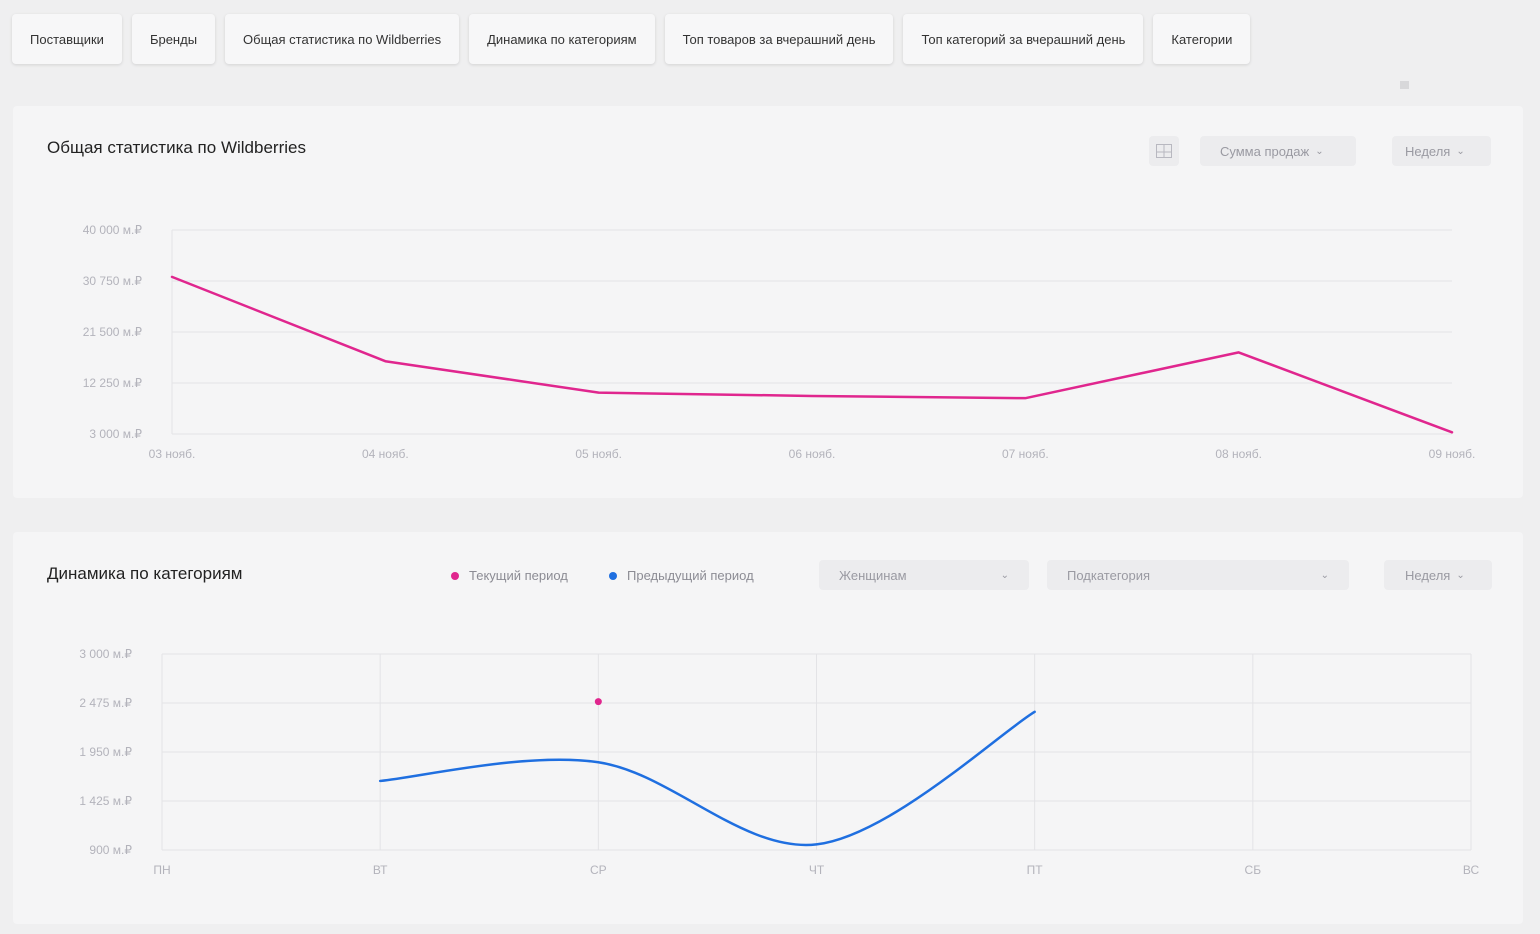 The height and width of the screenshot is (934, 1540). What do you see at coordinates (173, 39) in the screenshot?
I see `tab-brands: Бренды` at bounding box center [173, 39].